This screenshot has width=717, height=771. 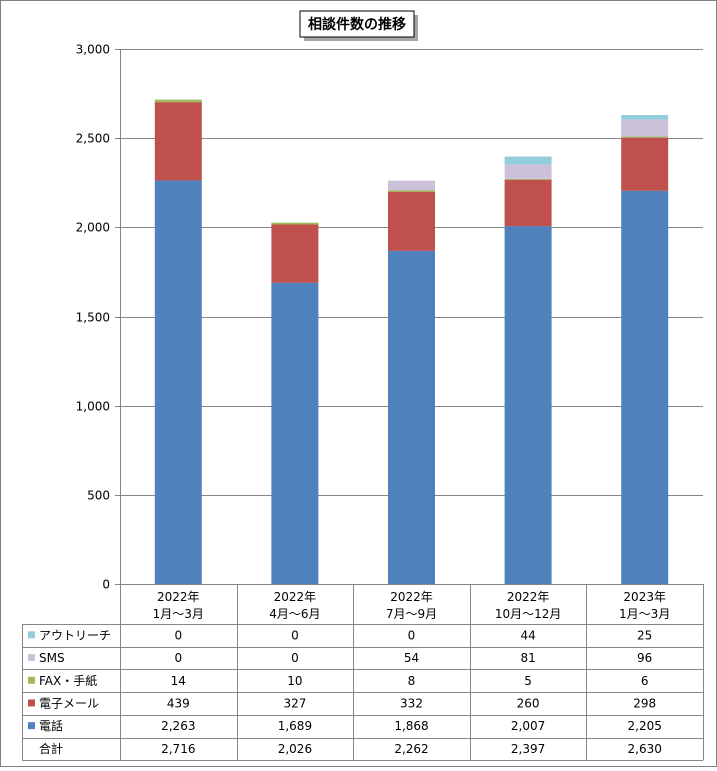 I want to click on table-cell-value: 14, so click(x=178, y=681).